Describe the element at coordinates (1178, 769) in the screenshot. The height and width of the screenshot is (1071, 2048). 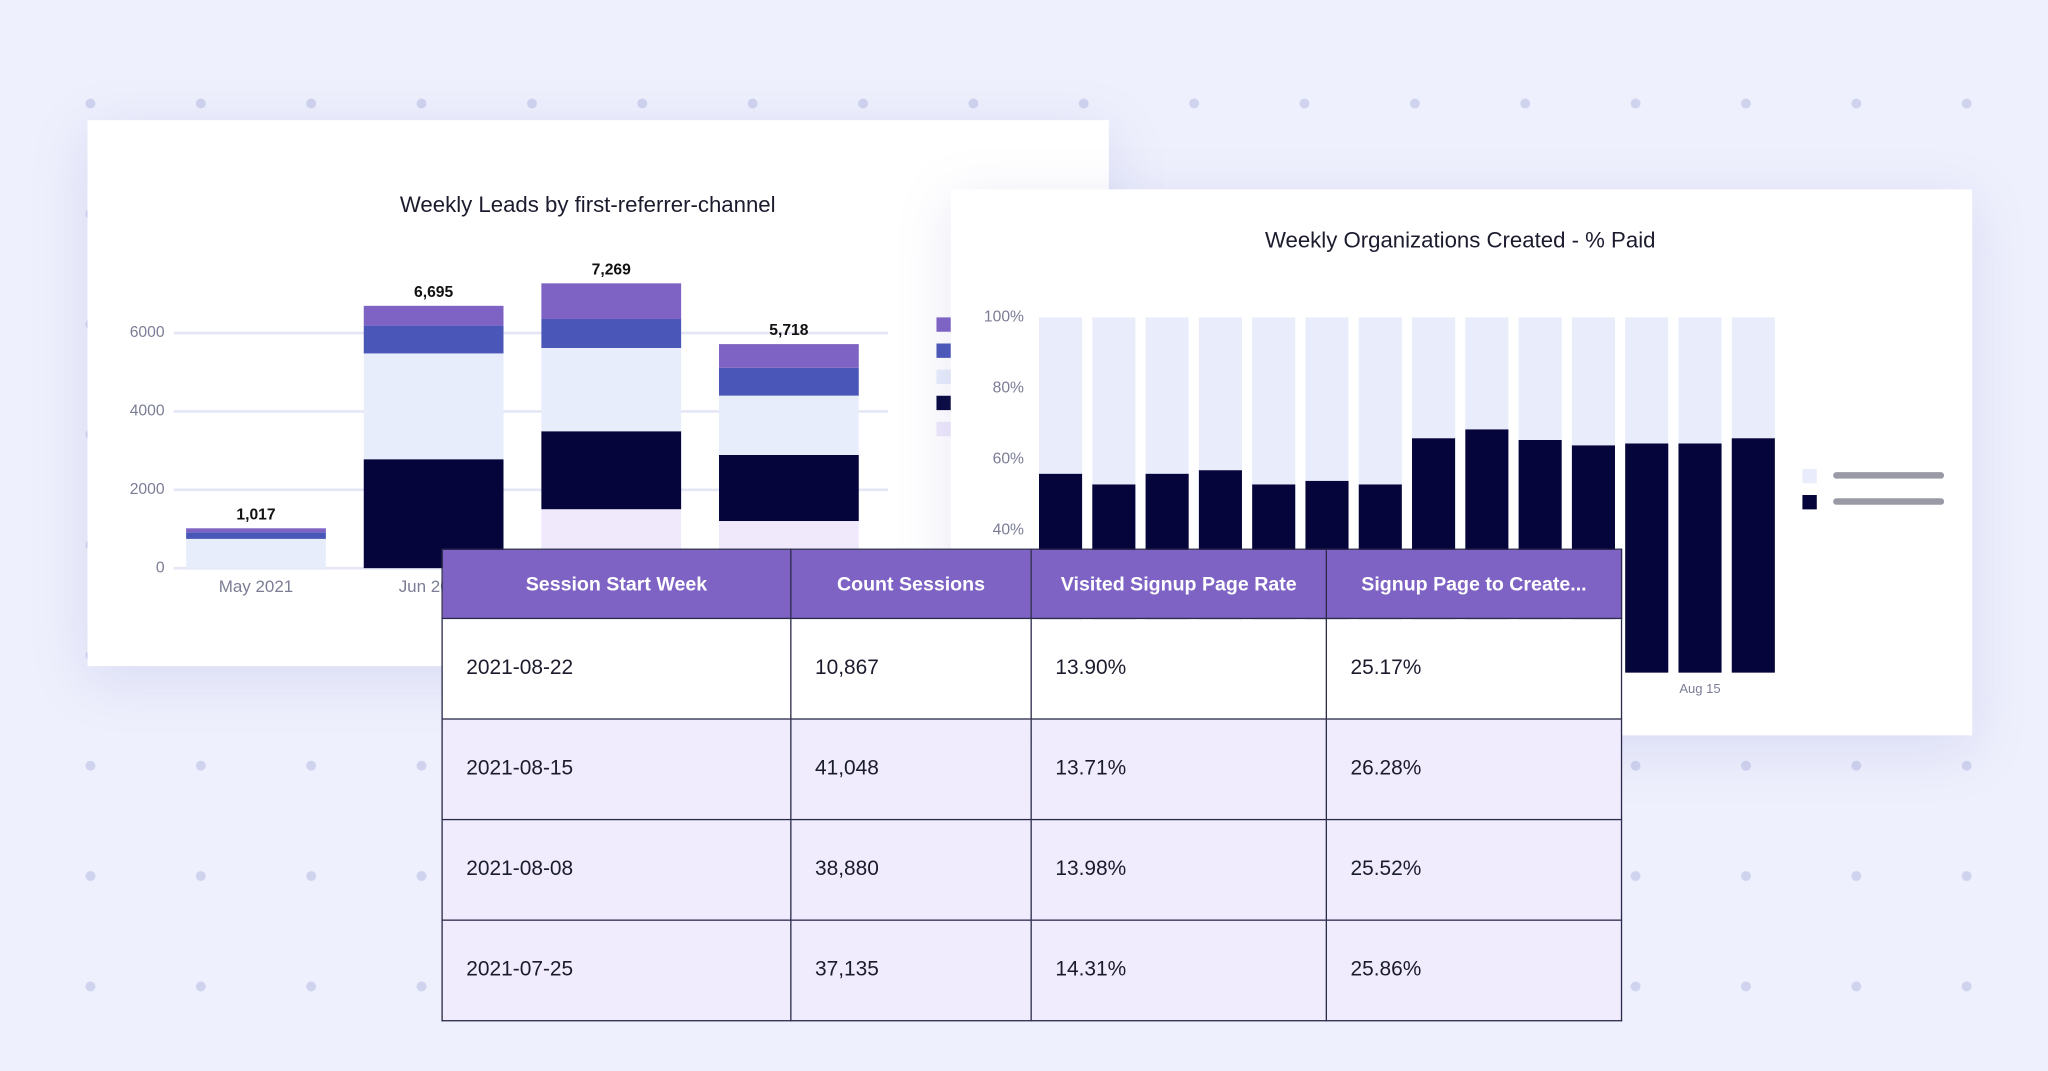
I see `table-cell: 13.71%` at that location.